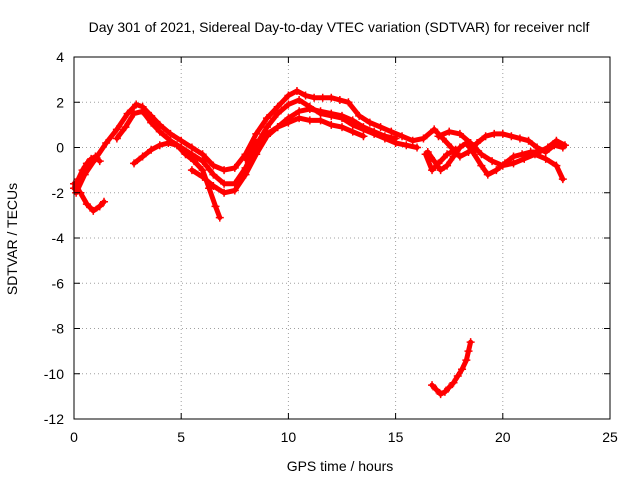 Image resolution: width=640 pixels, height=480 pixels. Describe the element at coordinates (289, 437) in the screenshot. I see `x-tick-label: 10` at that location.